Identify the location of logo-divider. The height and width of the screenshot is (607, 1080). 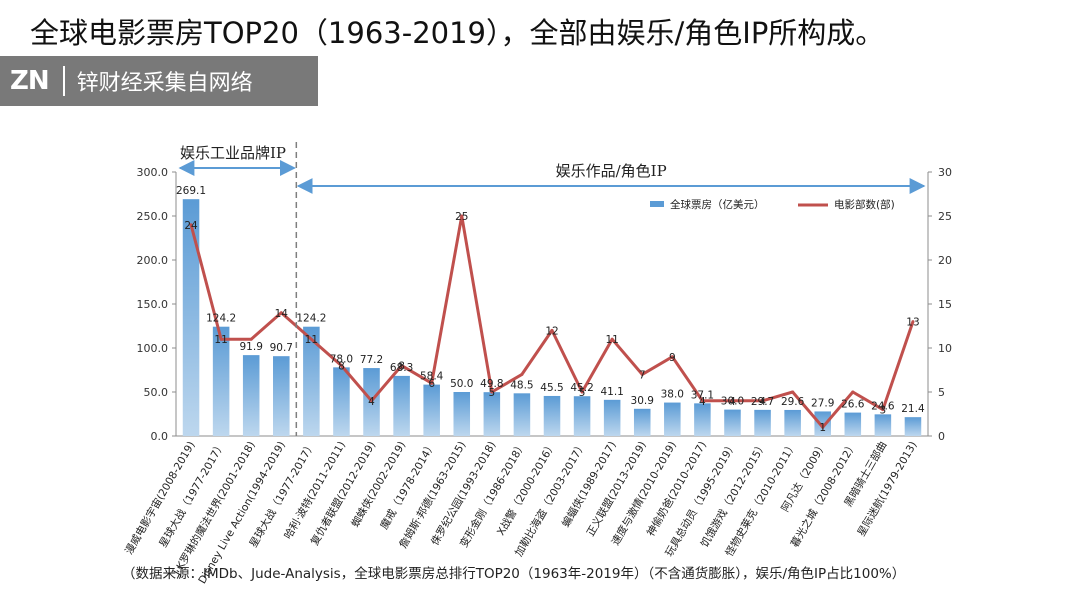
(63, 81).